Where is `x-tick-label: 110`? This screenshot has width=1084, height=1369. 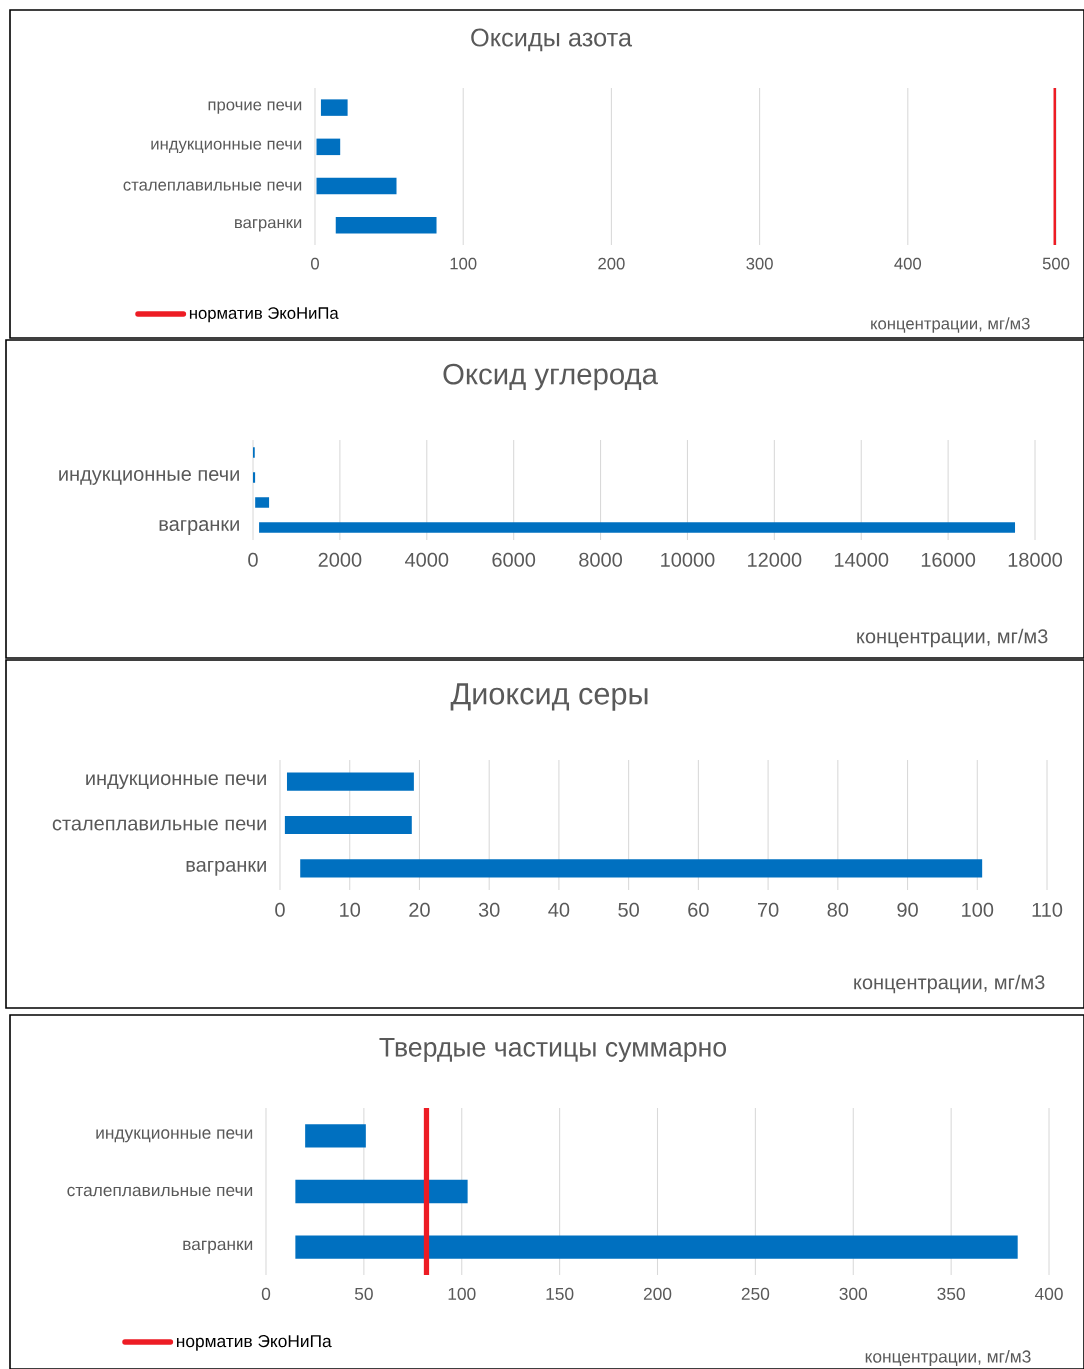 x-tick-label: 110 is located at coordinates (1047, 909).